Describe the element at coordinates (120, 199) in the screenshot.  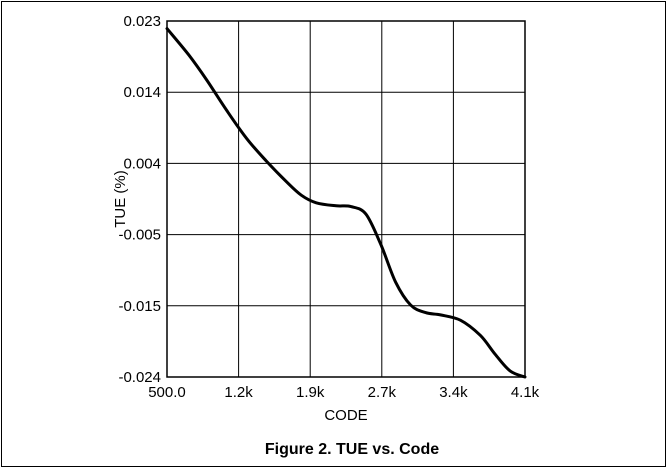
I see `y-axis-label: TUE (%)` at that location.